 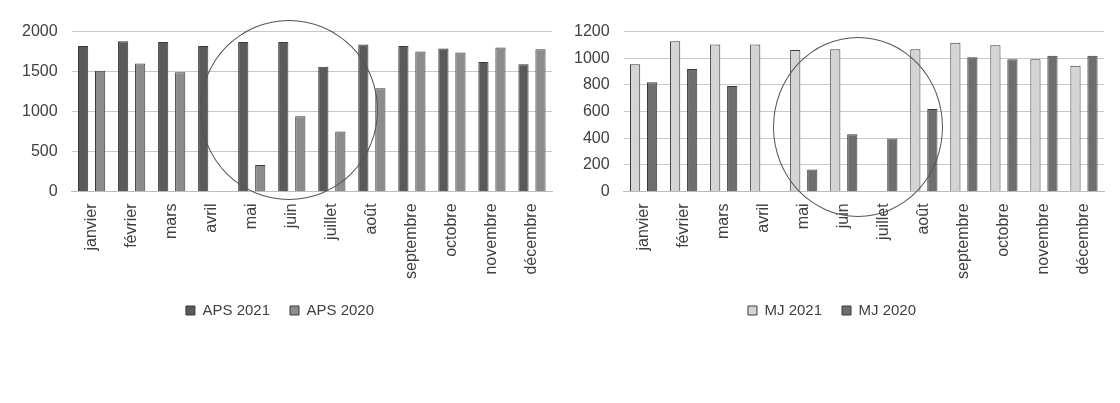 What do you see at coordinates (793, 309) in the screenshot?
I see `legend-label: MJ 2021` at bounding box center [793, 309].